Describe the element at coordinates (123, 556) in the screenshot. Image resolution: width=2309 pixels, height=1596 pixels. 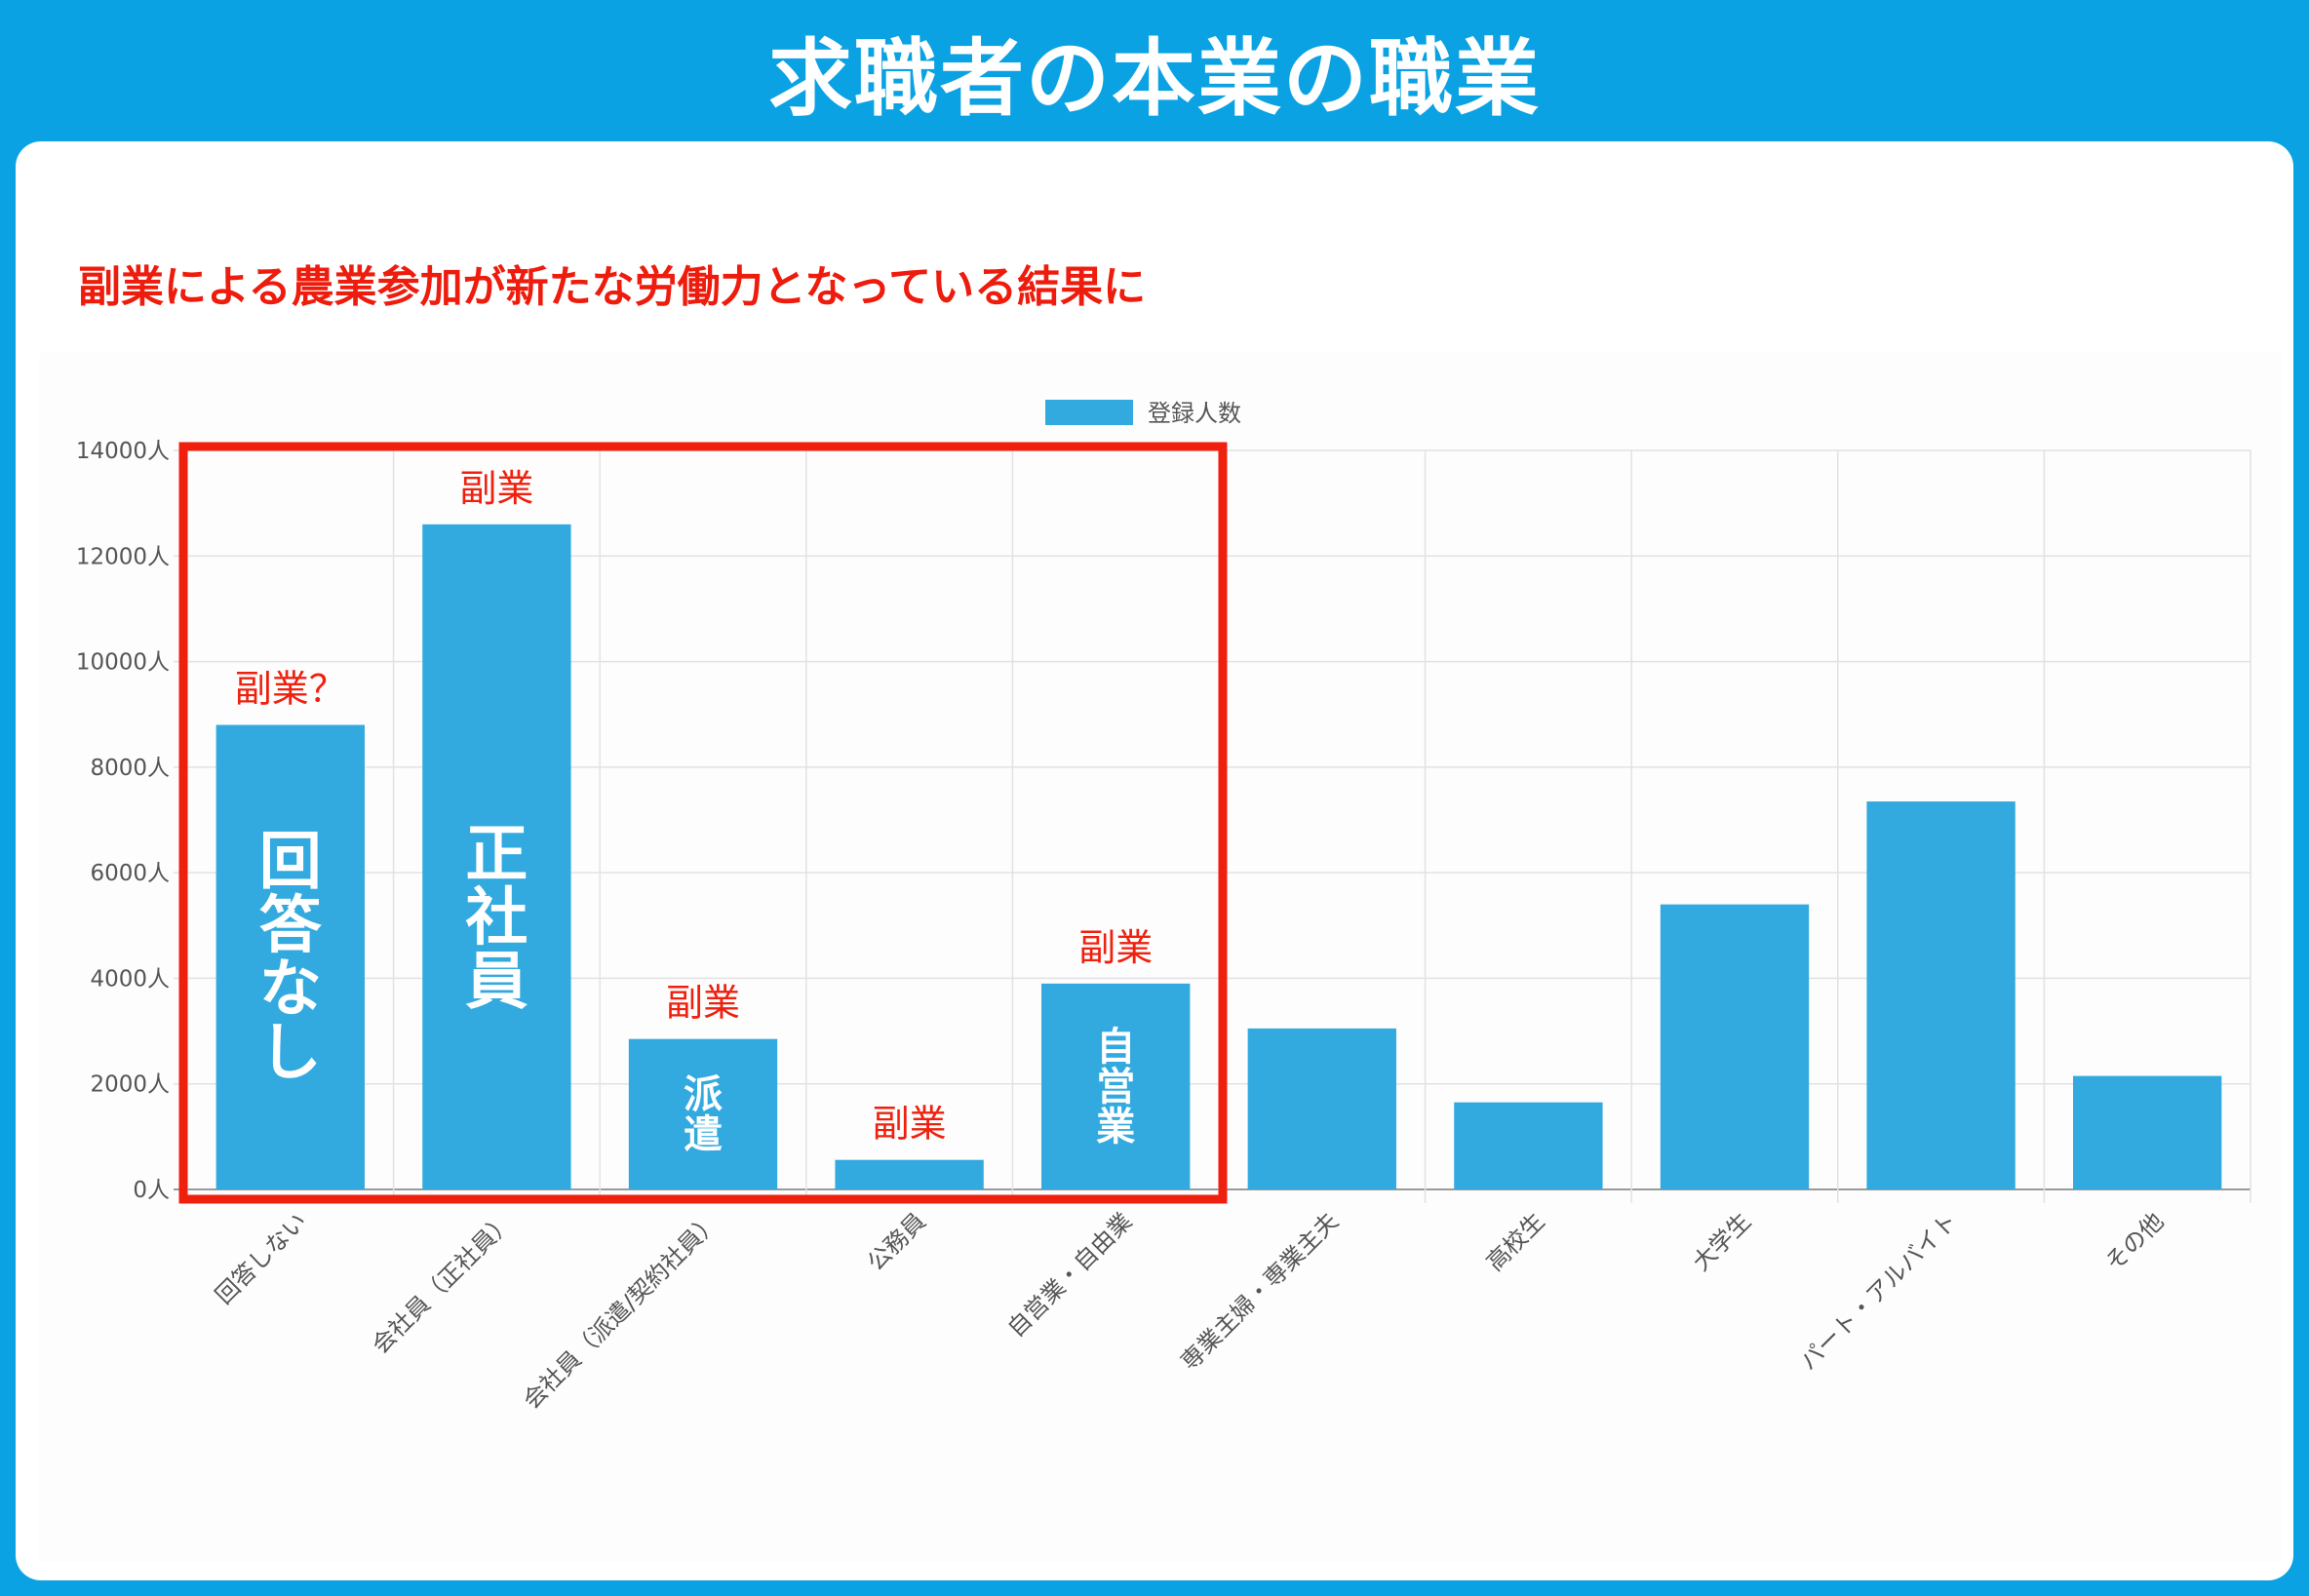
I see `y-tick-label: 12000人` at that location.